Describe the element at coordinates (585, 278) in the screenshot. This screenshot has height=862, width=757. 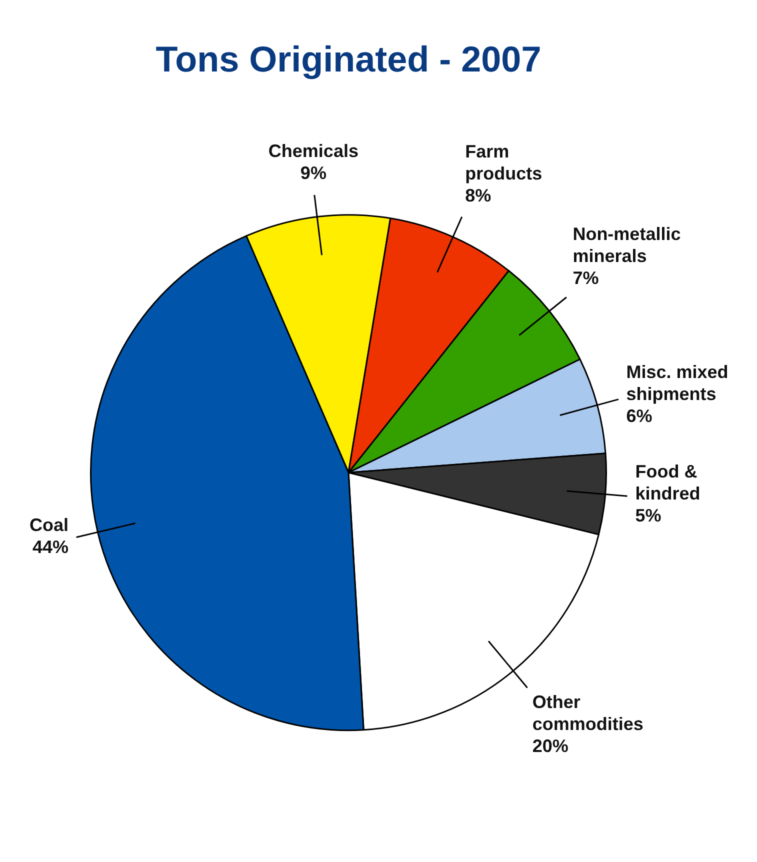
I see `data-label: 7%` at that location.